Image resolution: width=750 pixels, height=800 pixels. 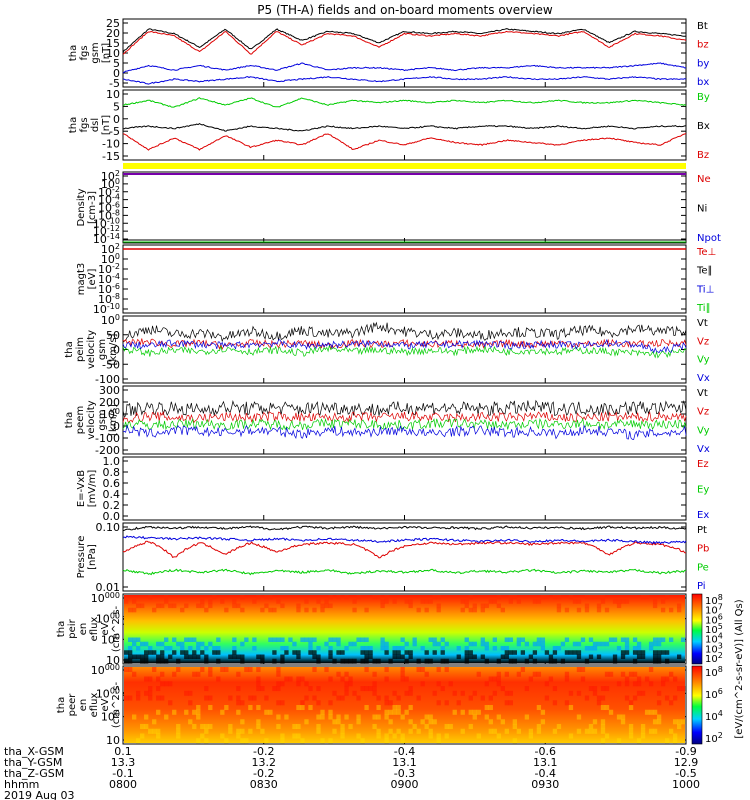 I want to click on legend-npot: Npot, so click(x=709, y=238).